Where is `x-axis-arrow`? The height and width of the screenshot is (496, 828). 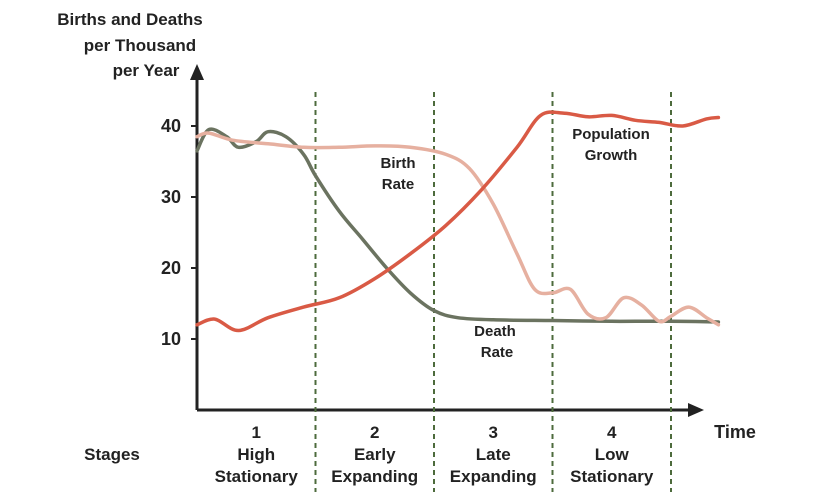 x-axis-arrow is located at coordinates (696, 410).